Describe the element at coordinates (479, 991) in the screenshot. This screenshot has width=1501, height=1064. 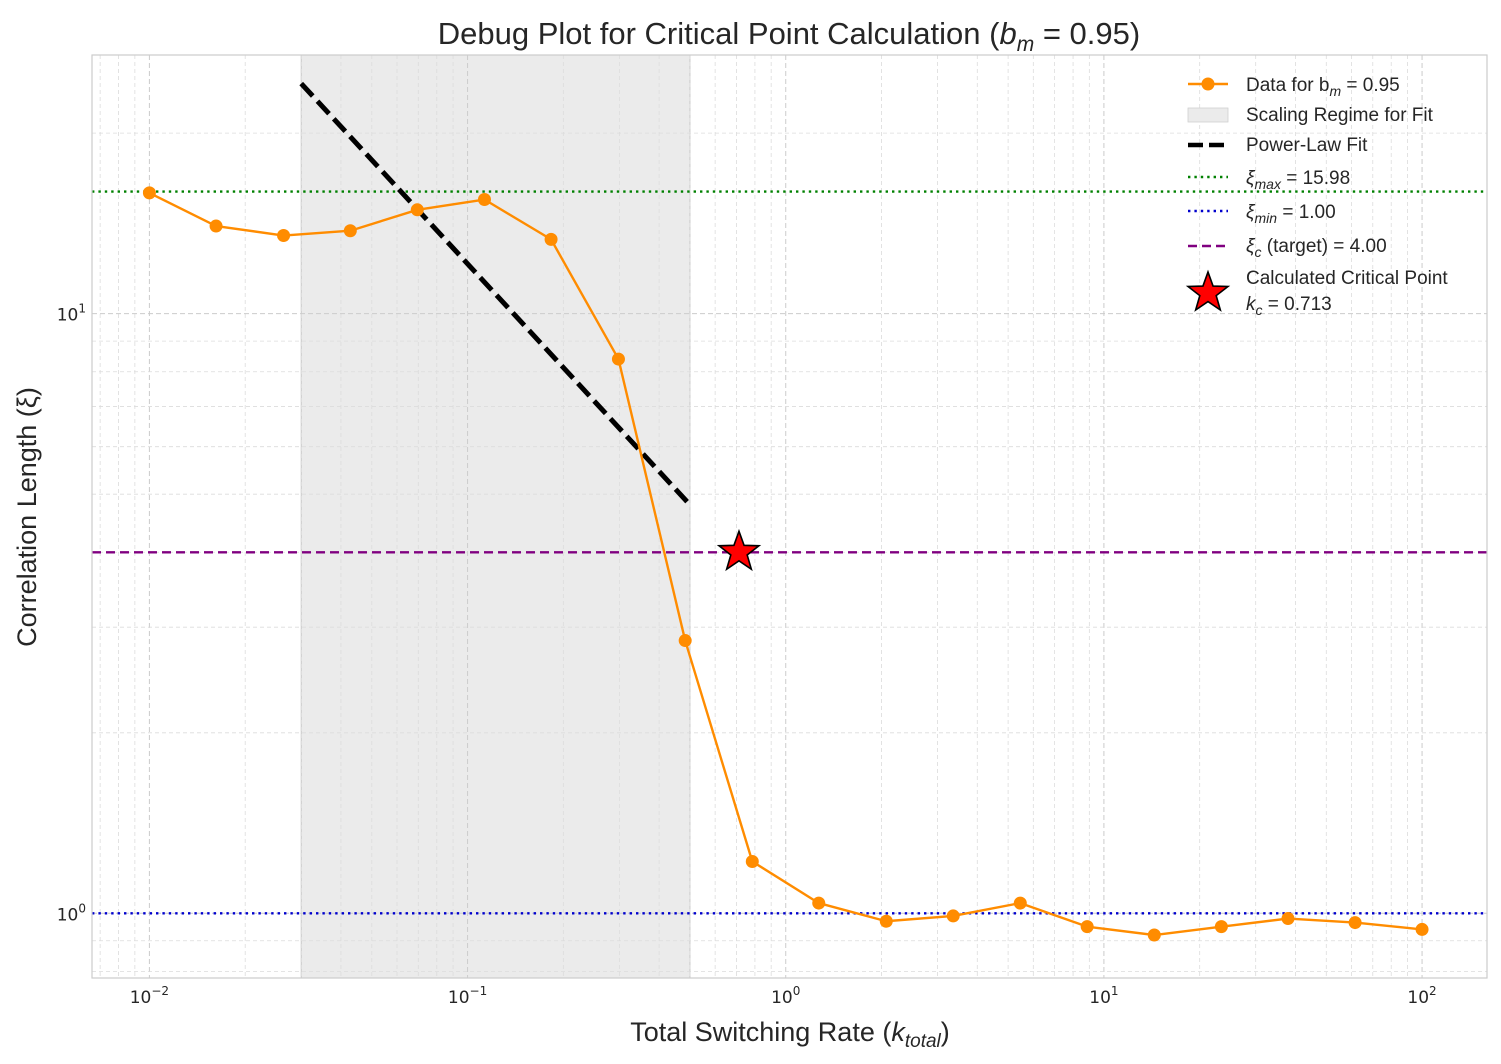
I see `x-tick-exponent: −1` at that location.